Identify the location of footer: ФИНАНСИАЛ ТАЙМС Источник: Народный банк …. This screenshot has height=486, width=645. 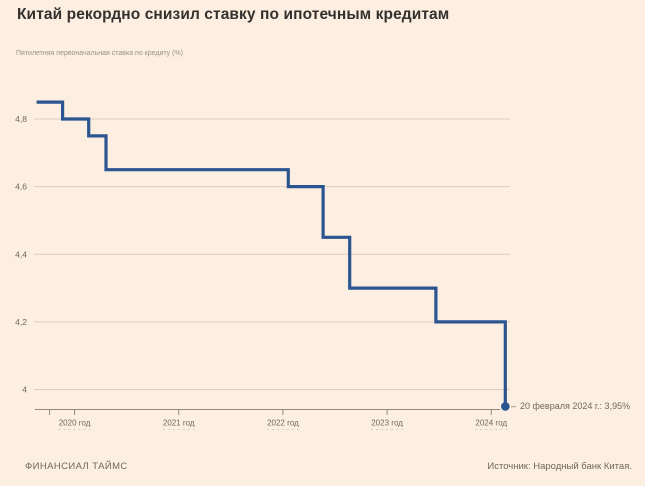
(322, 466).